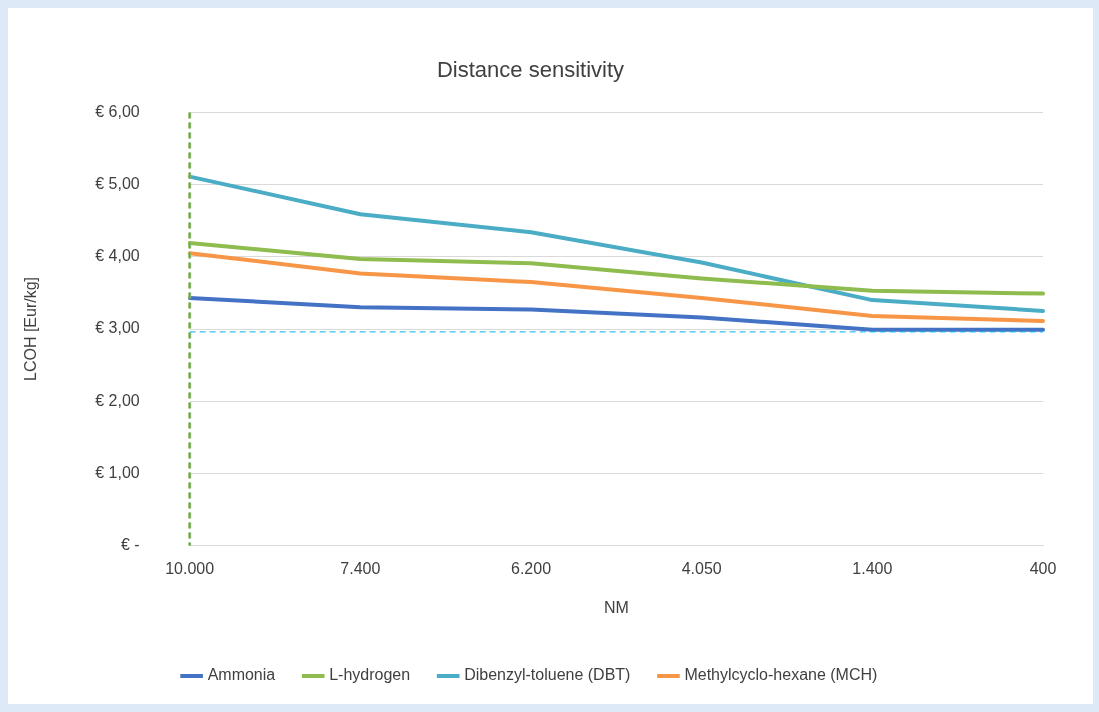 Image resolution: width=1099 pixels, height=712 pixels. Describe the element at coordinates (370, 675) in the screenshot. I see `legend-label: L-hydrogen` at that location.